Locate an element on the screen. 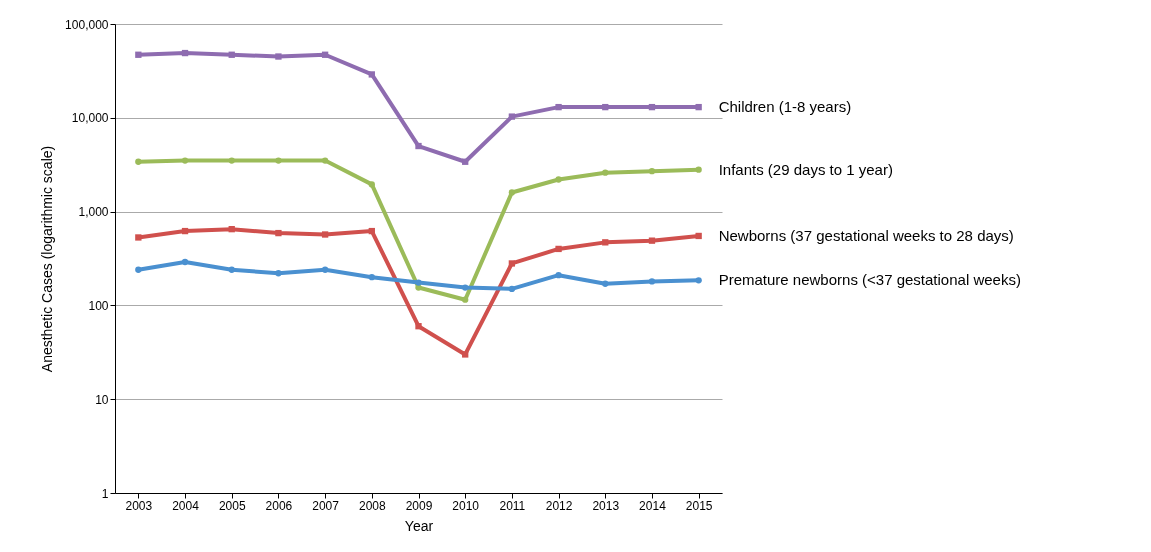 The height and width of the screenshot is (552, 1151). x-tick-label: 2011 is located at coordinates (512, 505).